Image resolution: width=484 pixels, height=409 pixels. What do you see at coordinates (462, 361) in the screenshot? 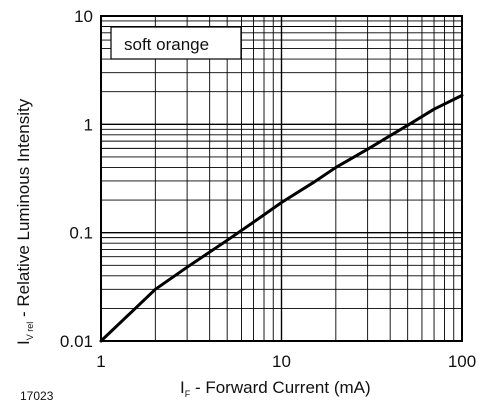
I see `x-tick-label: 100` at bounding box center [462, 361].